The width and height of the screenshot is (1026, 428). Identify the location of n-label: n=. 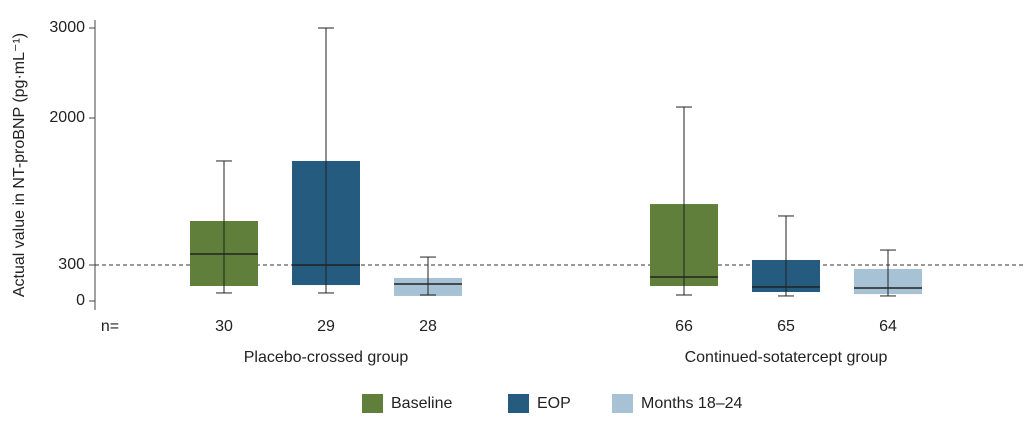
(110, 326).